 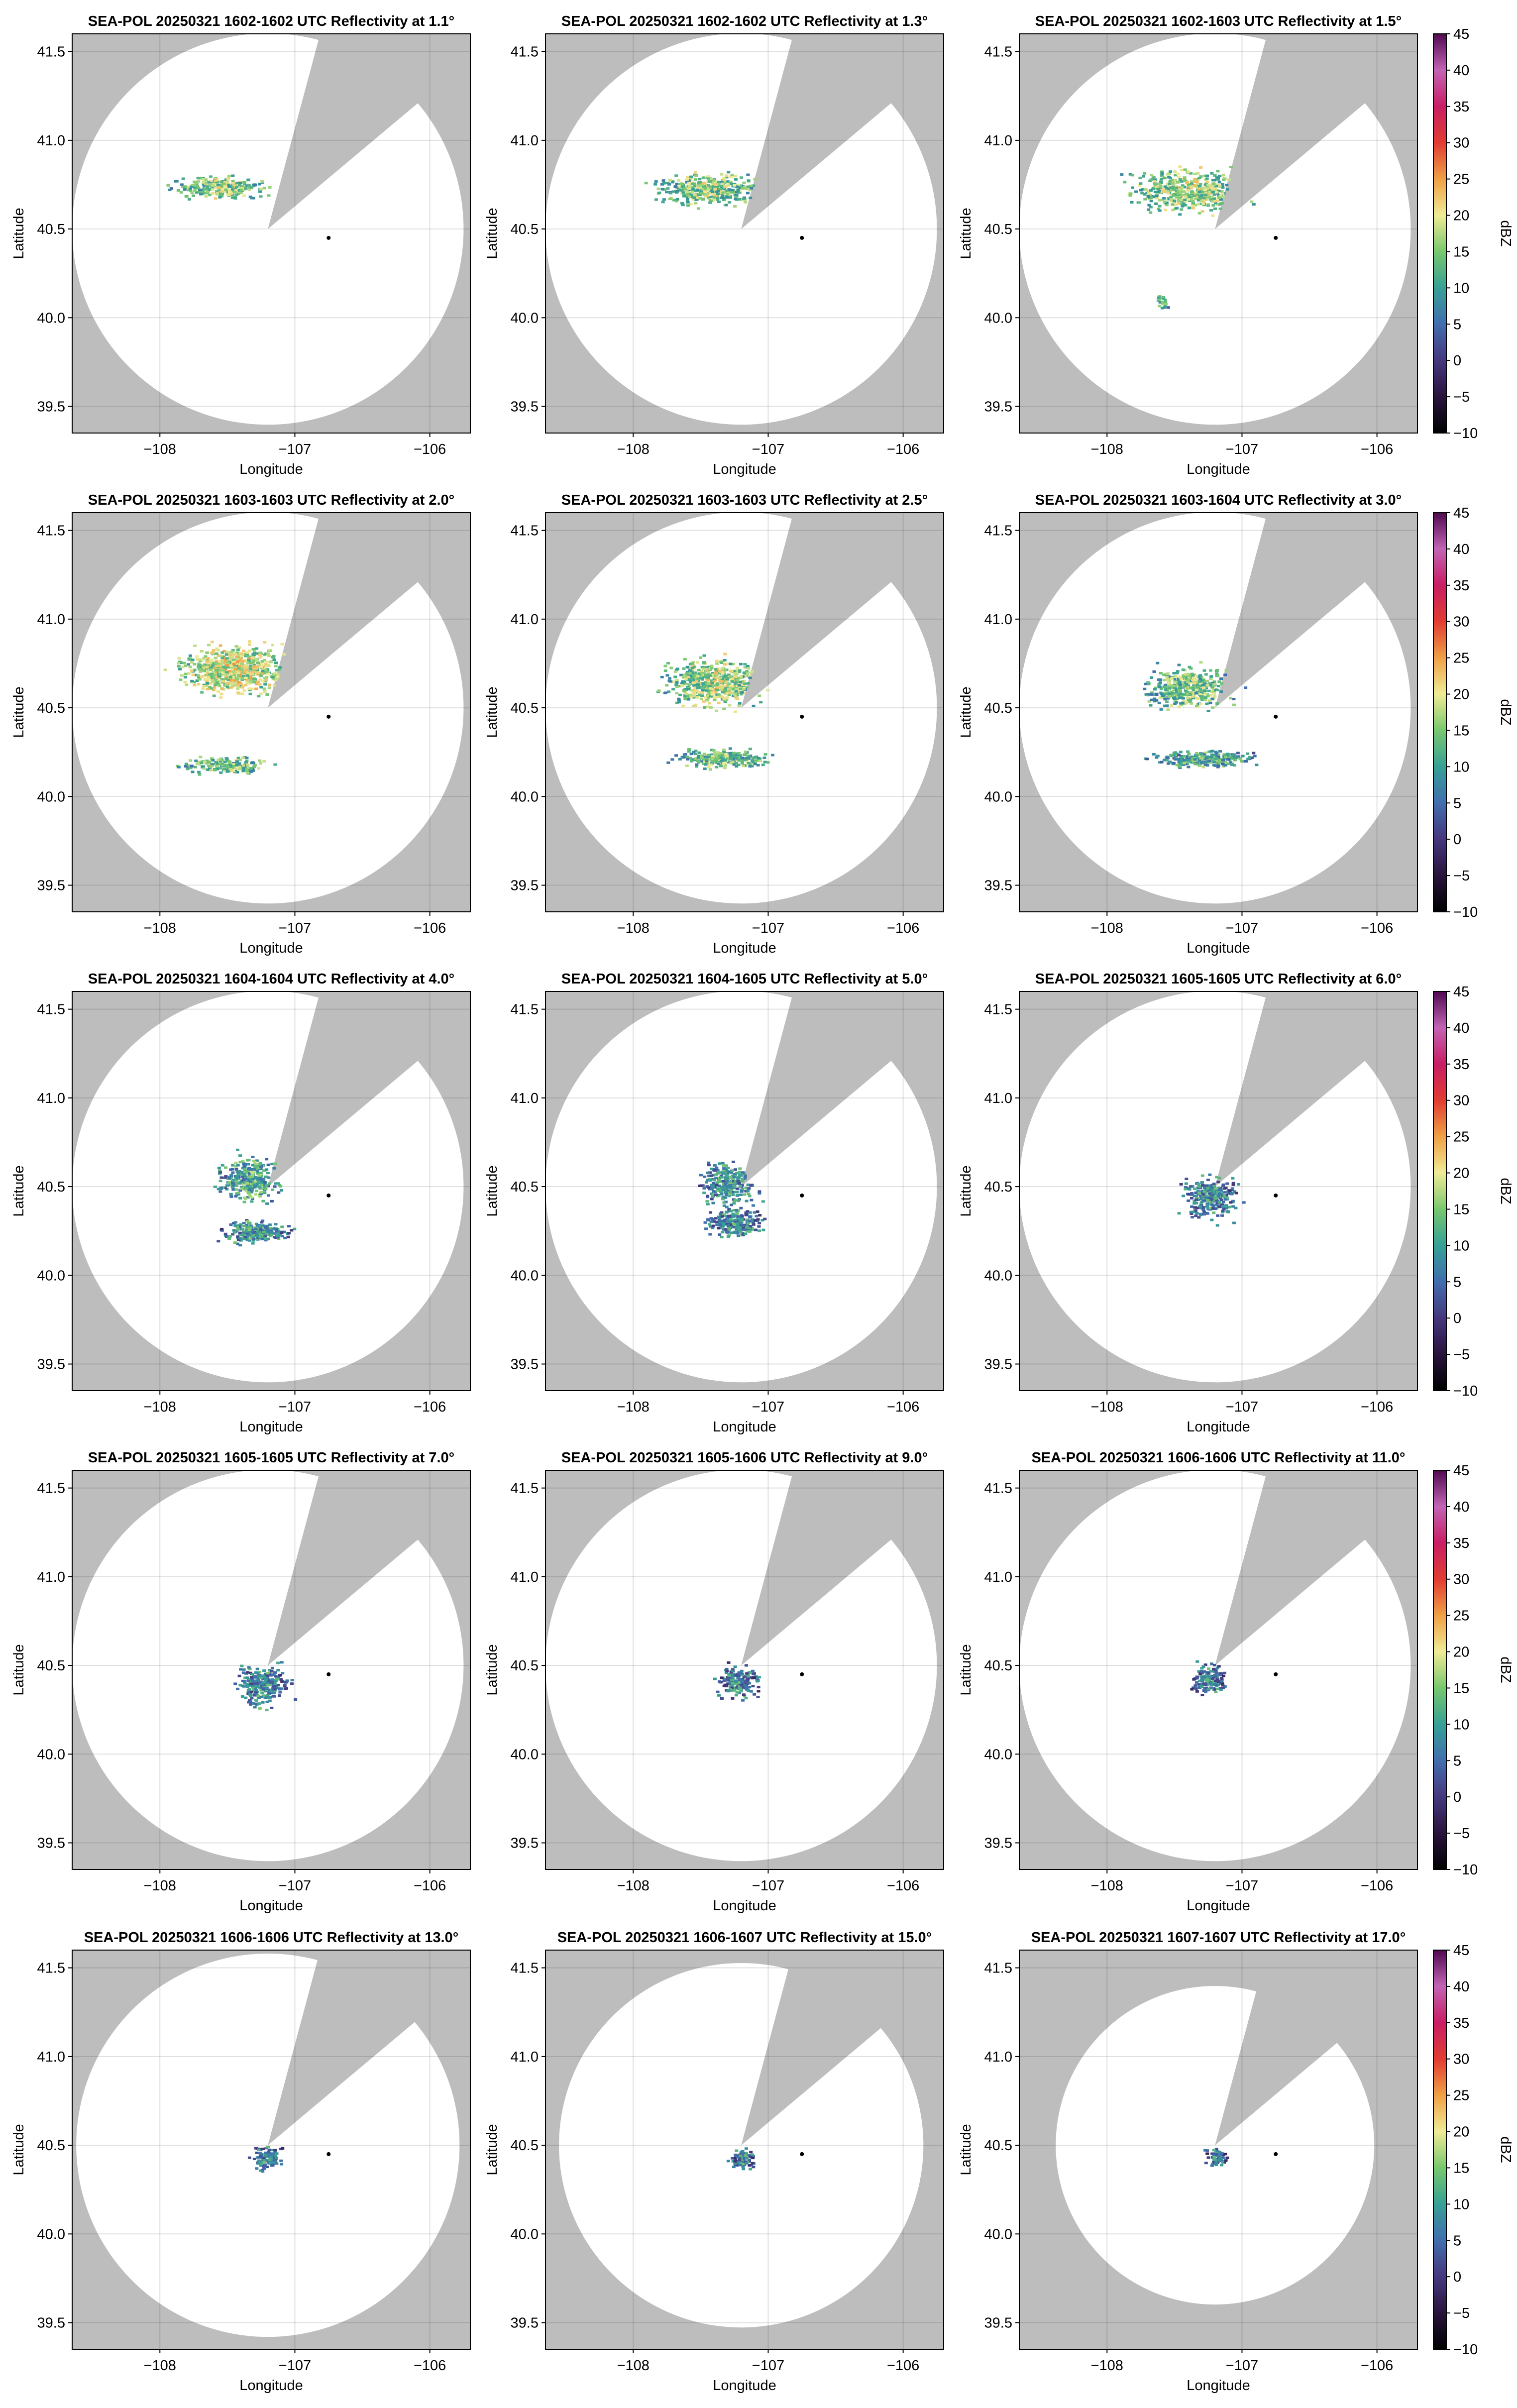 What do you see at coordinates (525, 141) in the screenshot?
I see `y-tick-label: 41.0` at bounding box center [525, 141].